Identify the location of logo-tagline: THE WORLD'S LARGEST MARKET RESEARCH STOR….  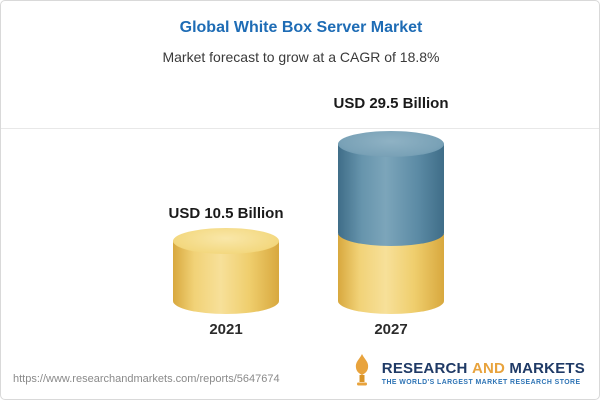
(481, 382).